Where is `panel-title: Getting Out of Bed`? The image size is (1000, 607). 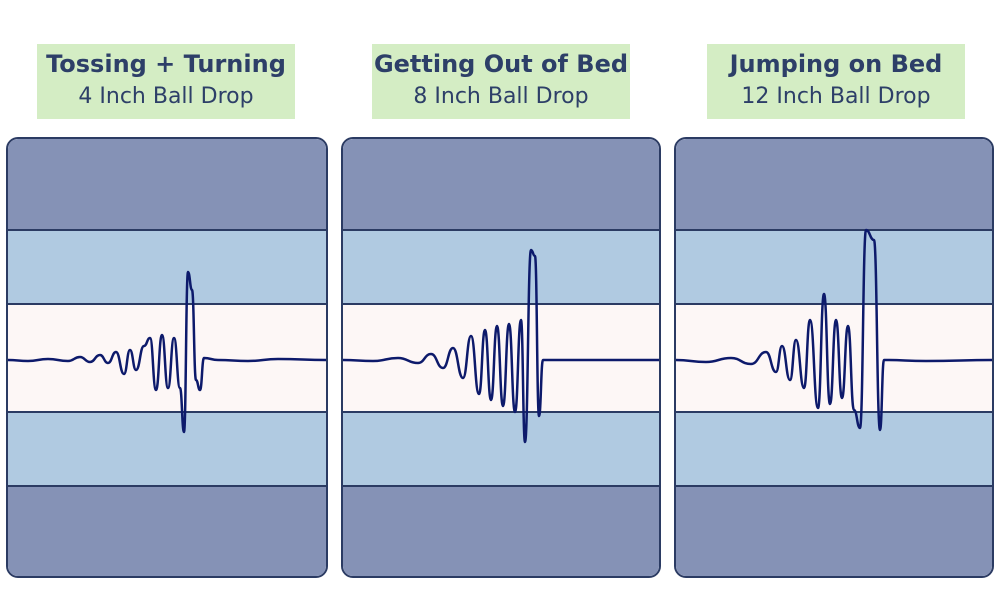
panel-title: Getting Out of Bed is located at coordinates (501, 64).